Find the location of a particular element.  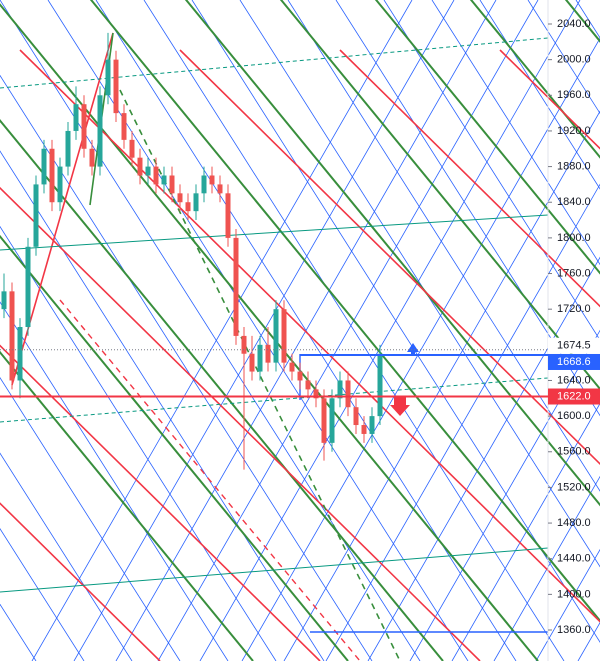

price-label: 1668.6 is located at coordinates (574, 362).